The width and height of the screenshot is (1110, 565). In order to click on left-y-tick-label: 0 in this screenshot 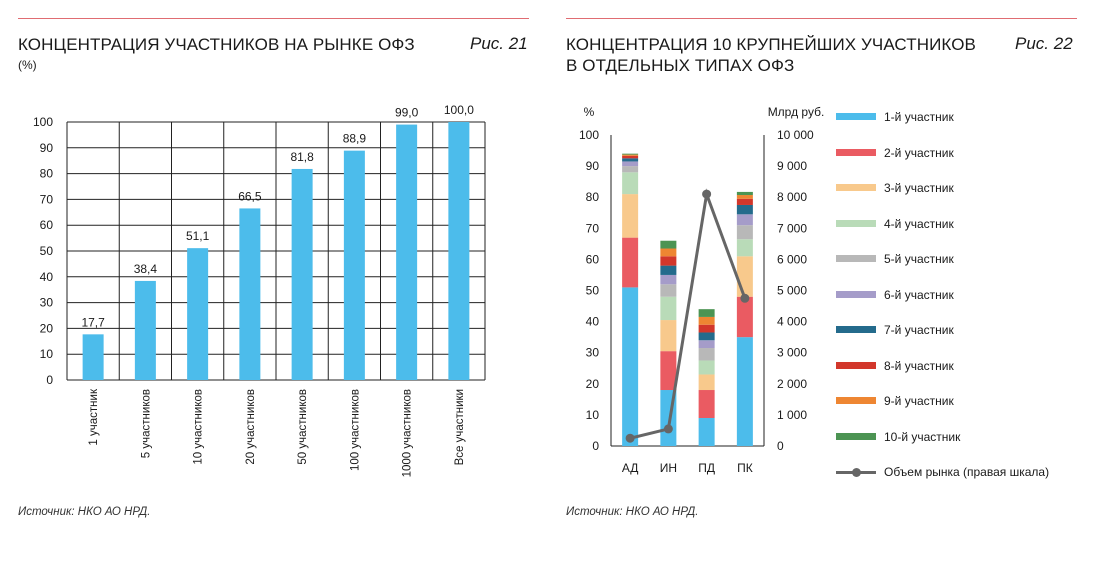, I will do `click(49, 380)`.